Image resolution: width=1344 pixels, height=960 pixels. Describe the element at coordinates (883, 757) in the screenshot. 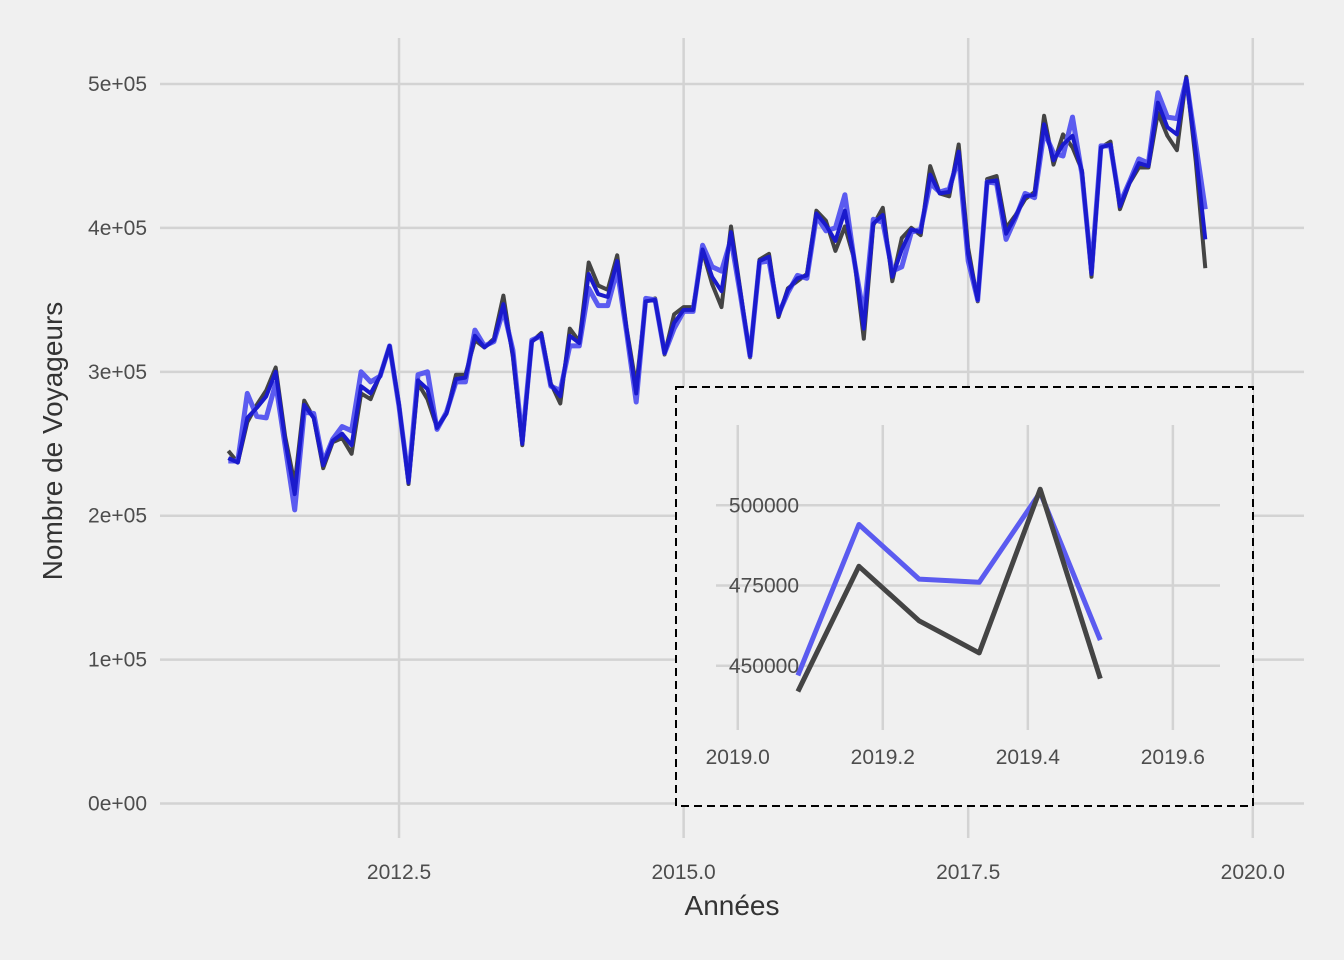

I see `inset-x-tick-label: 2019.2` at that location.